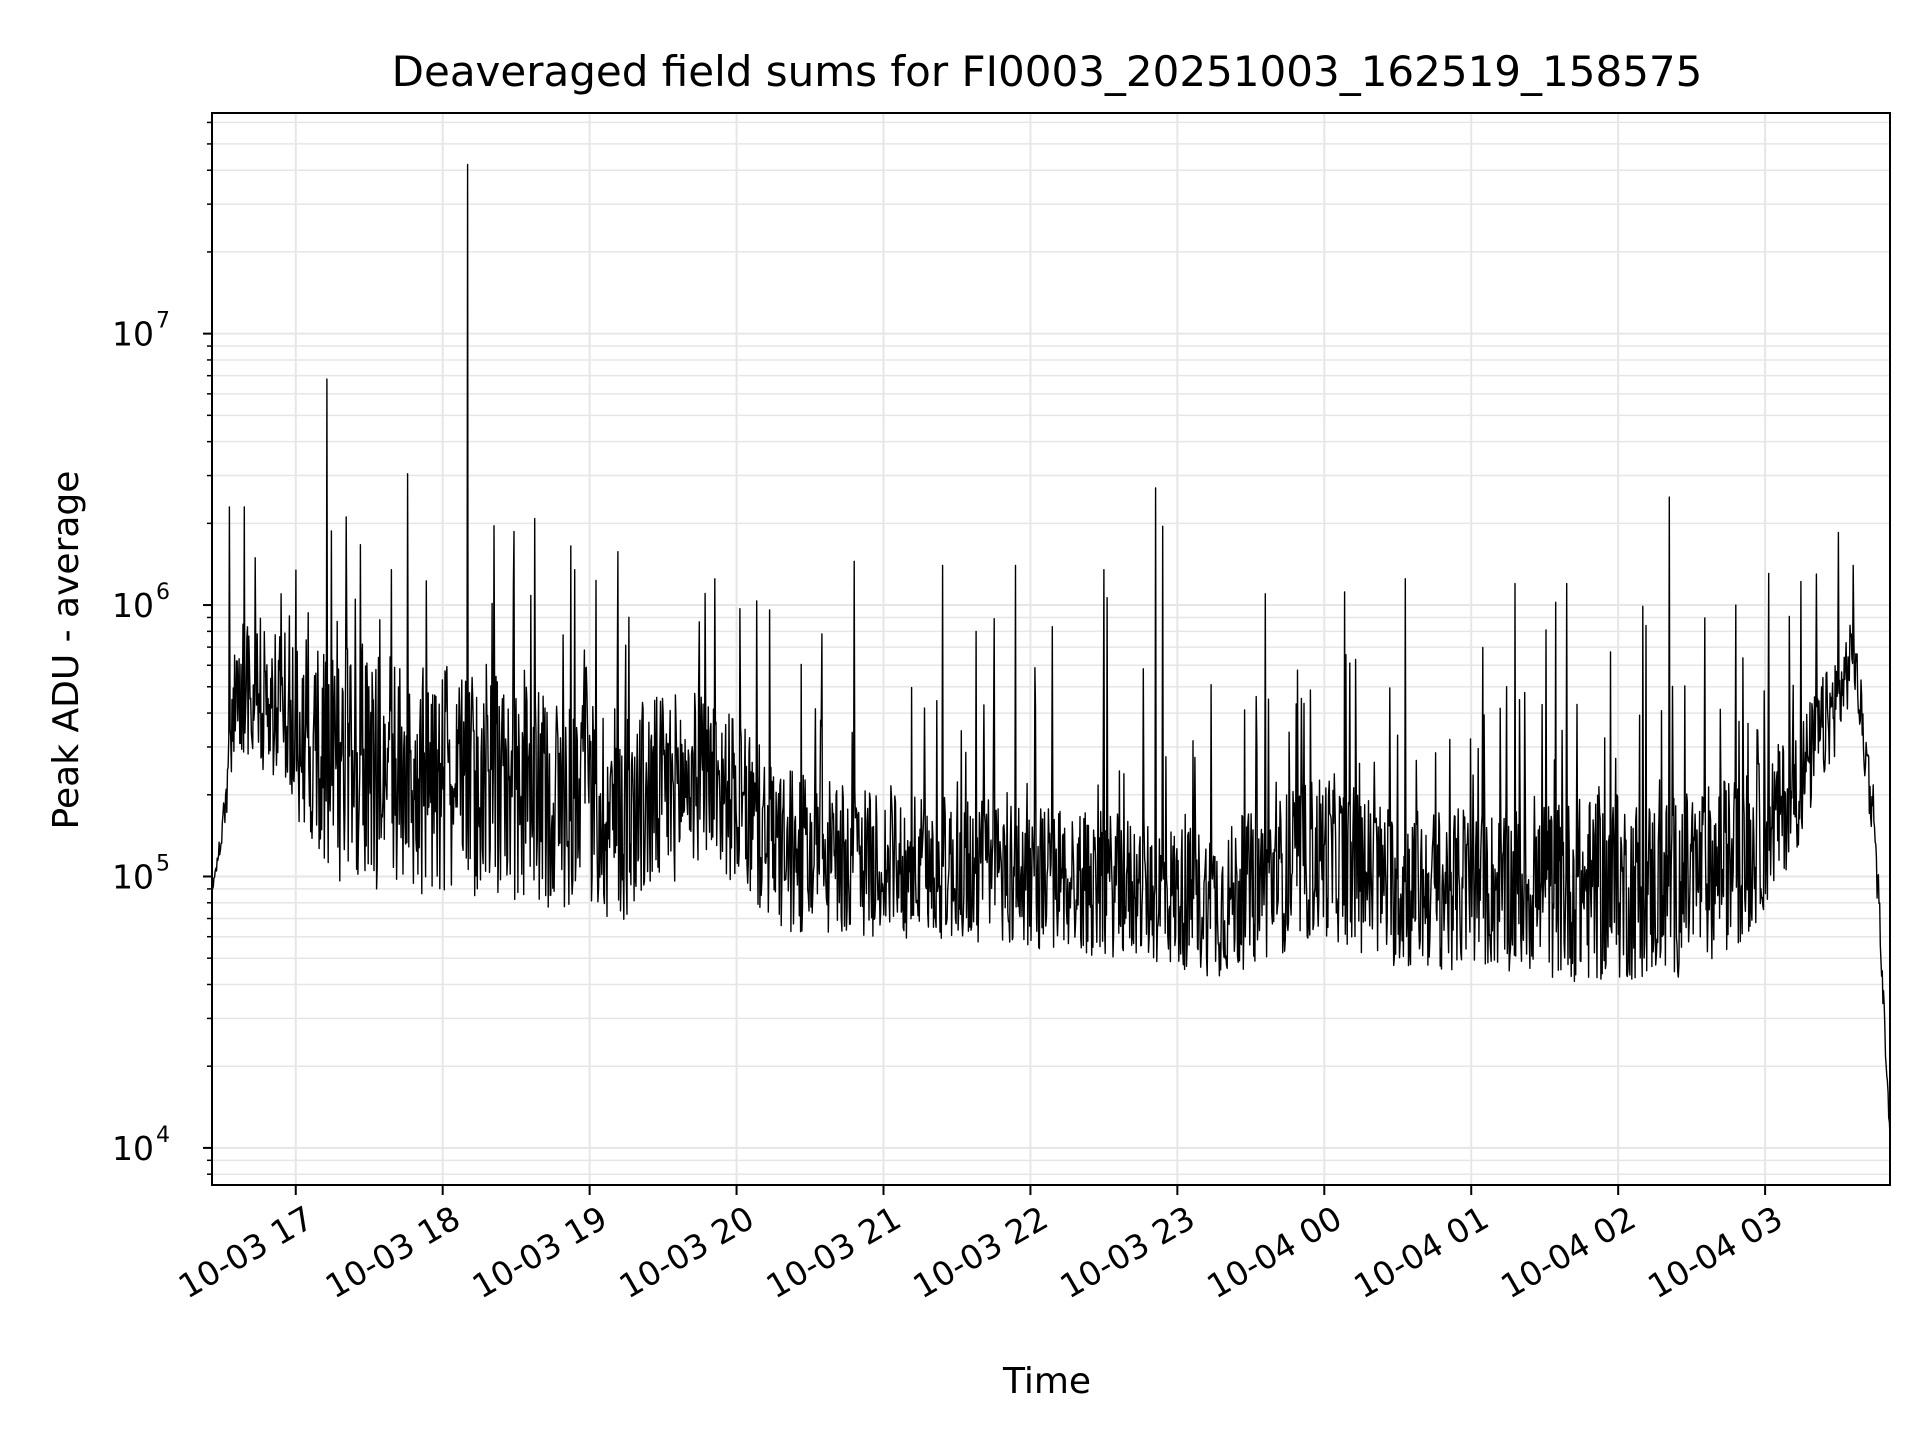 The width and height of the screenshot is (1920, 1440). Describe the element at coordinates (163, 863) in the screenshot. I see `y-tick-exponent: 5` at that location.